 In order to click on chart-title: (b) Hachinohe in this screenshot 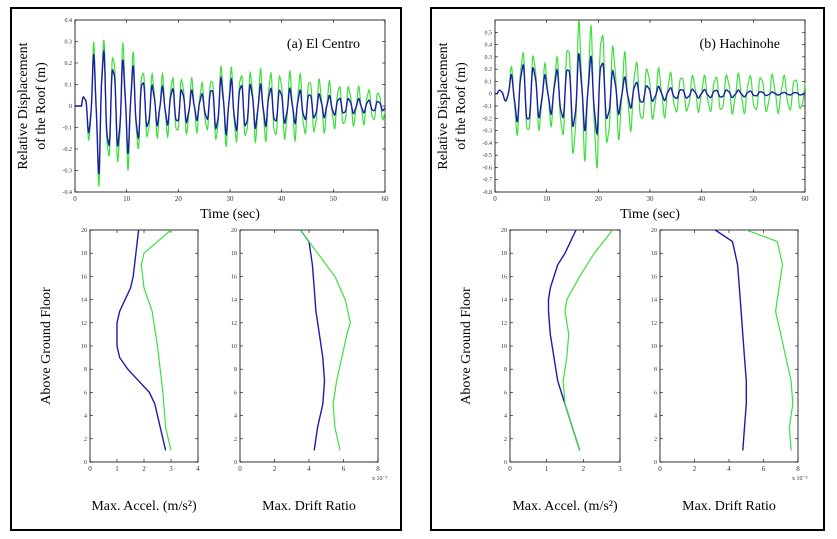, I will do `click(740, 44)`.